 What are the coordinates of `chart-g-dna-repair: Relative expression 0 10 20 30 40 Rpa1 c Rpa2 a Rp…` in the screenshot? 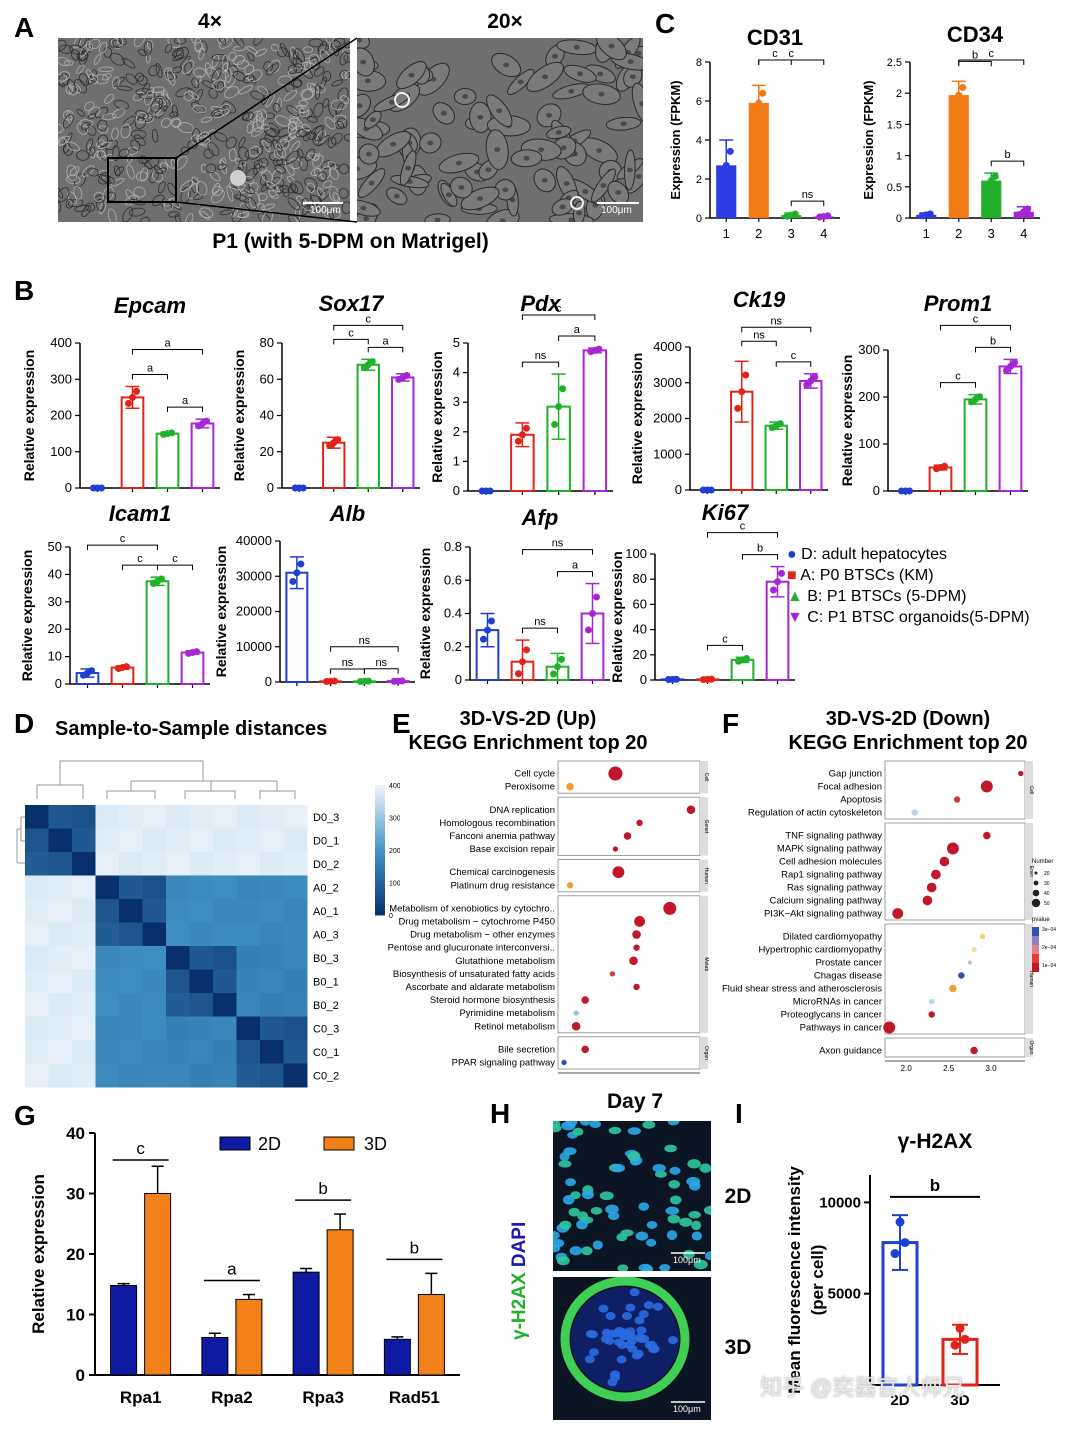 It's located at (244, 1265).